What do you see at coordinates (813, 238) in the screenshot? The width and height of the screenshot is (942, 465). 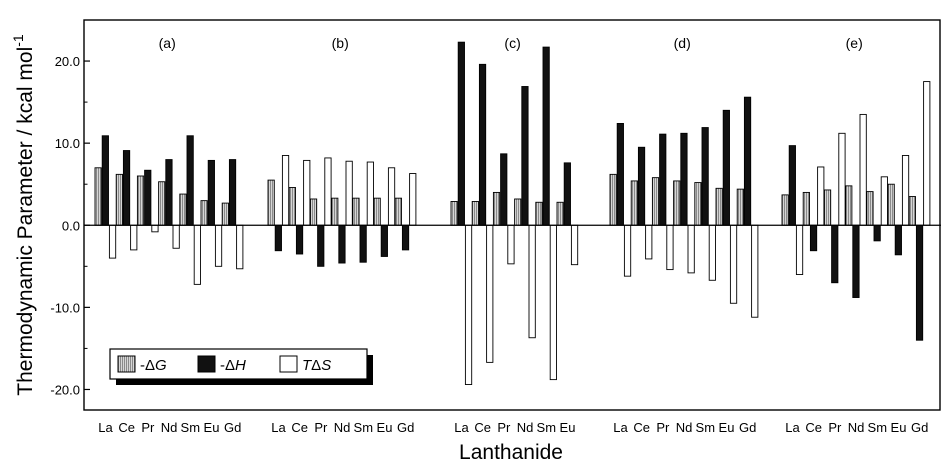 I see `bar-e-Ce-neg_dH` at bounding box center [813, 238].